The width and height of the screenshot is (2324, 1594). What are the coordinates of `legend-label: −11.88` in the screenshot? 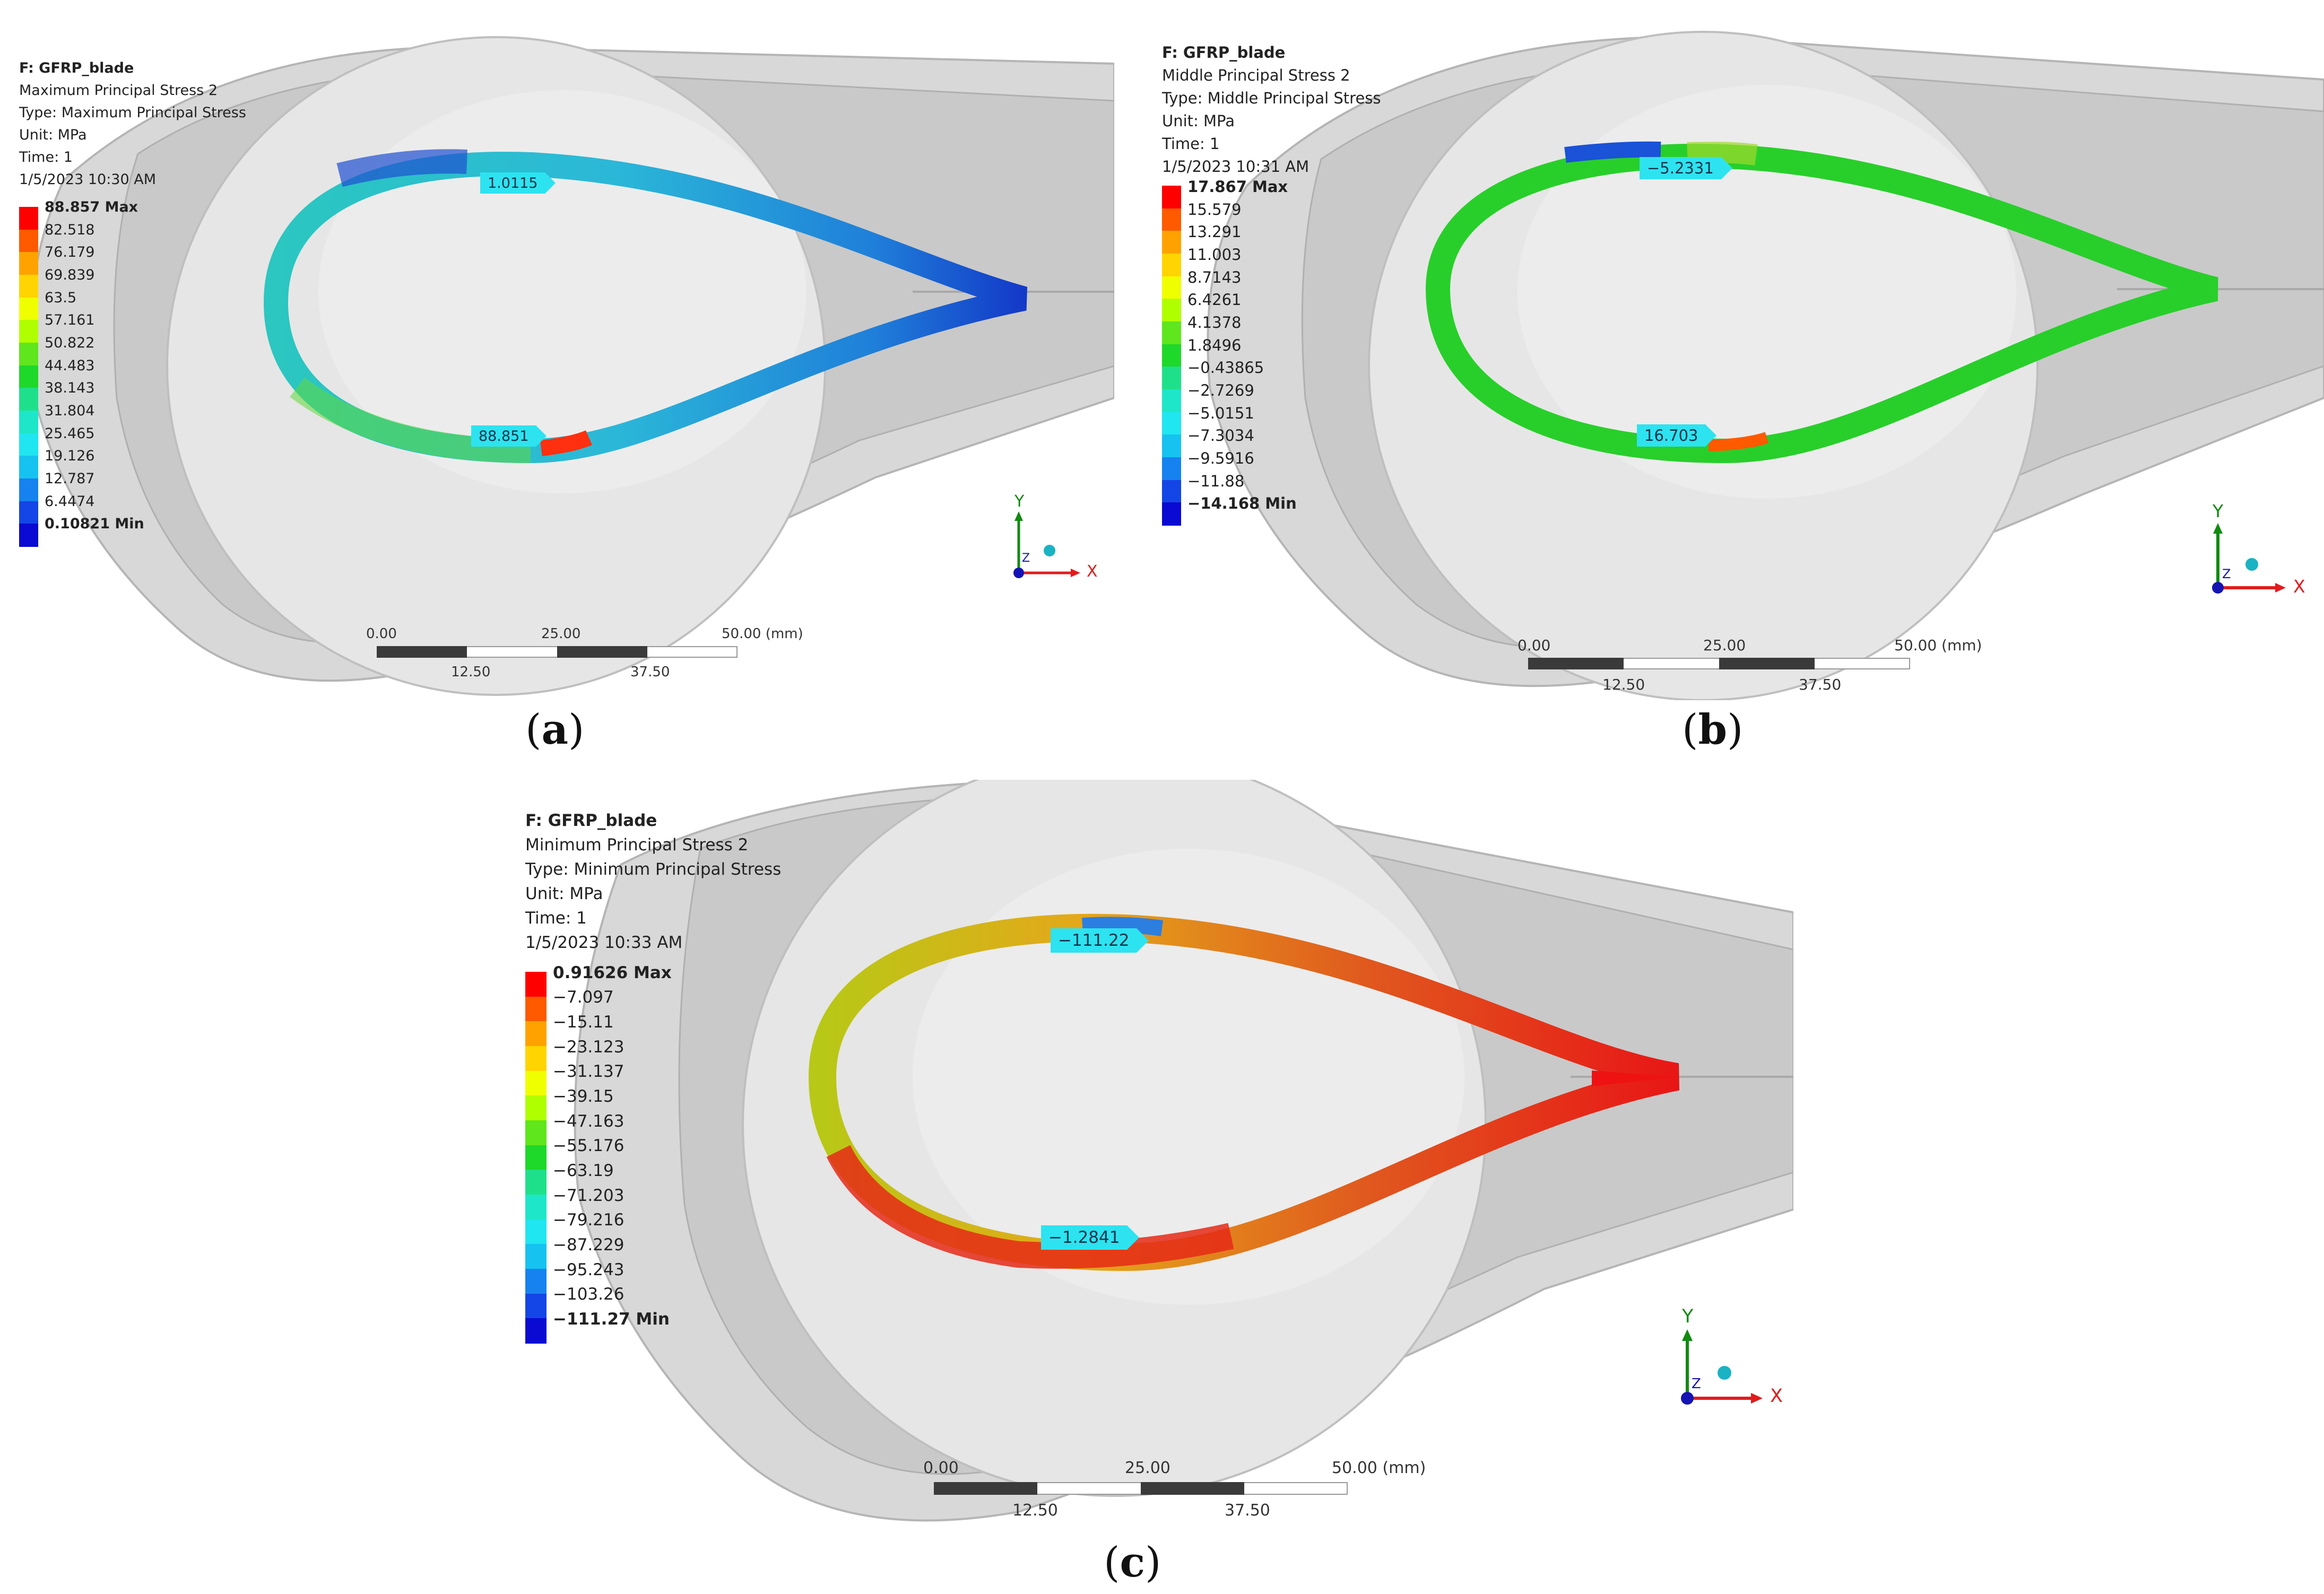 It's located at (1216, 481).